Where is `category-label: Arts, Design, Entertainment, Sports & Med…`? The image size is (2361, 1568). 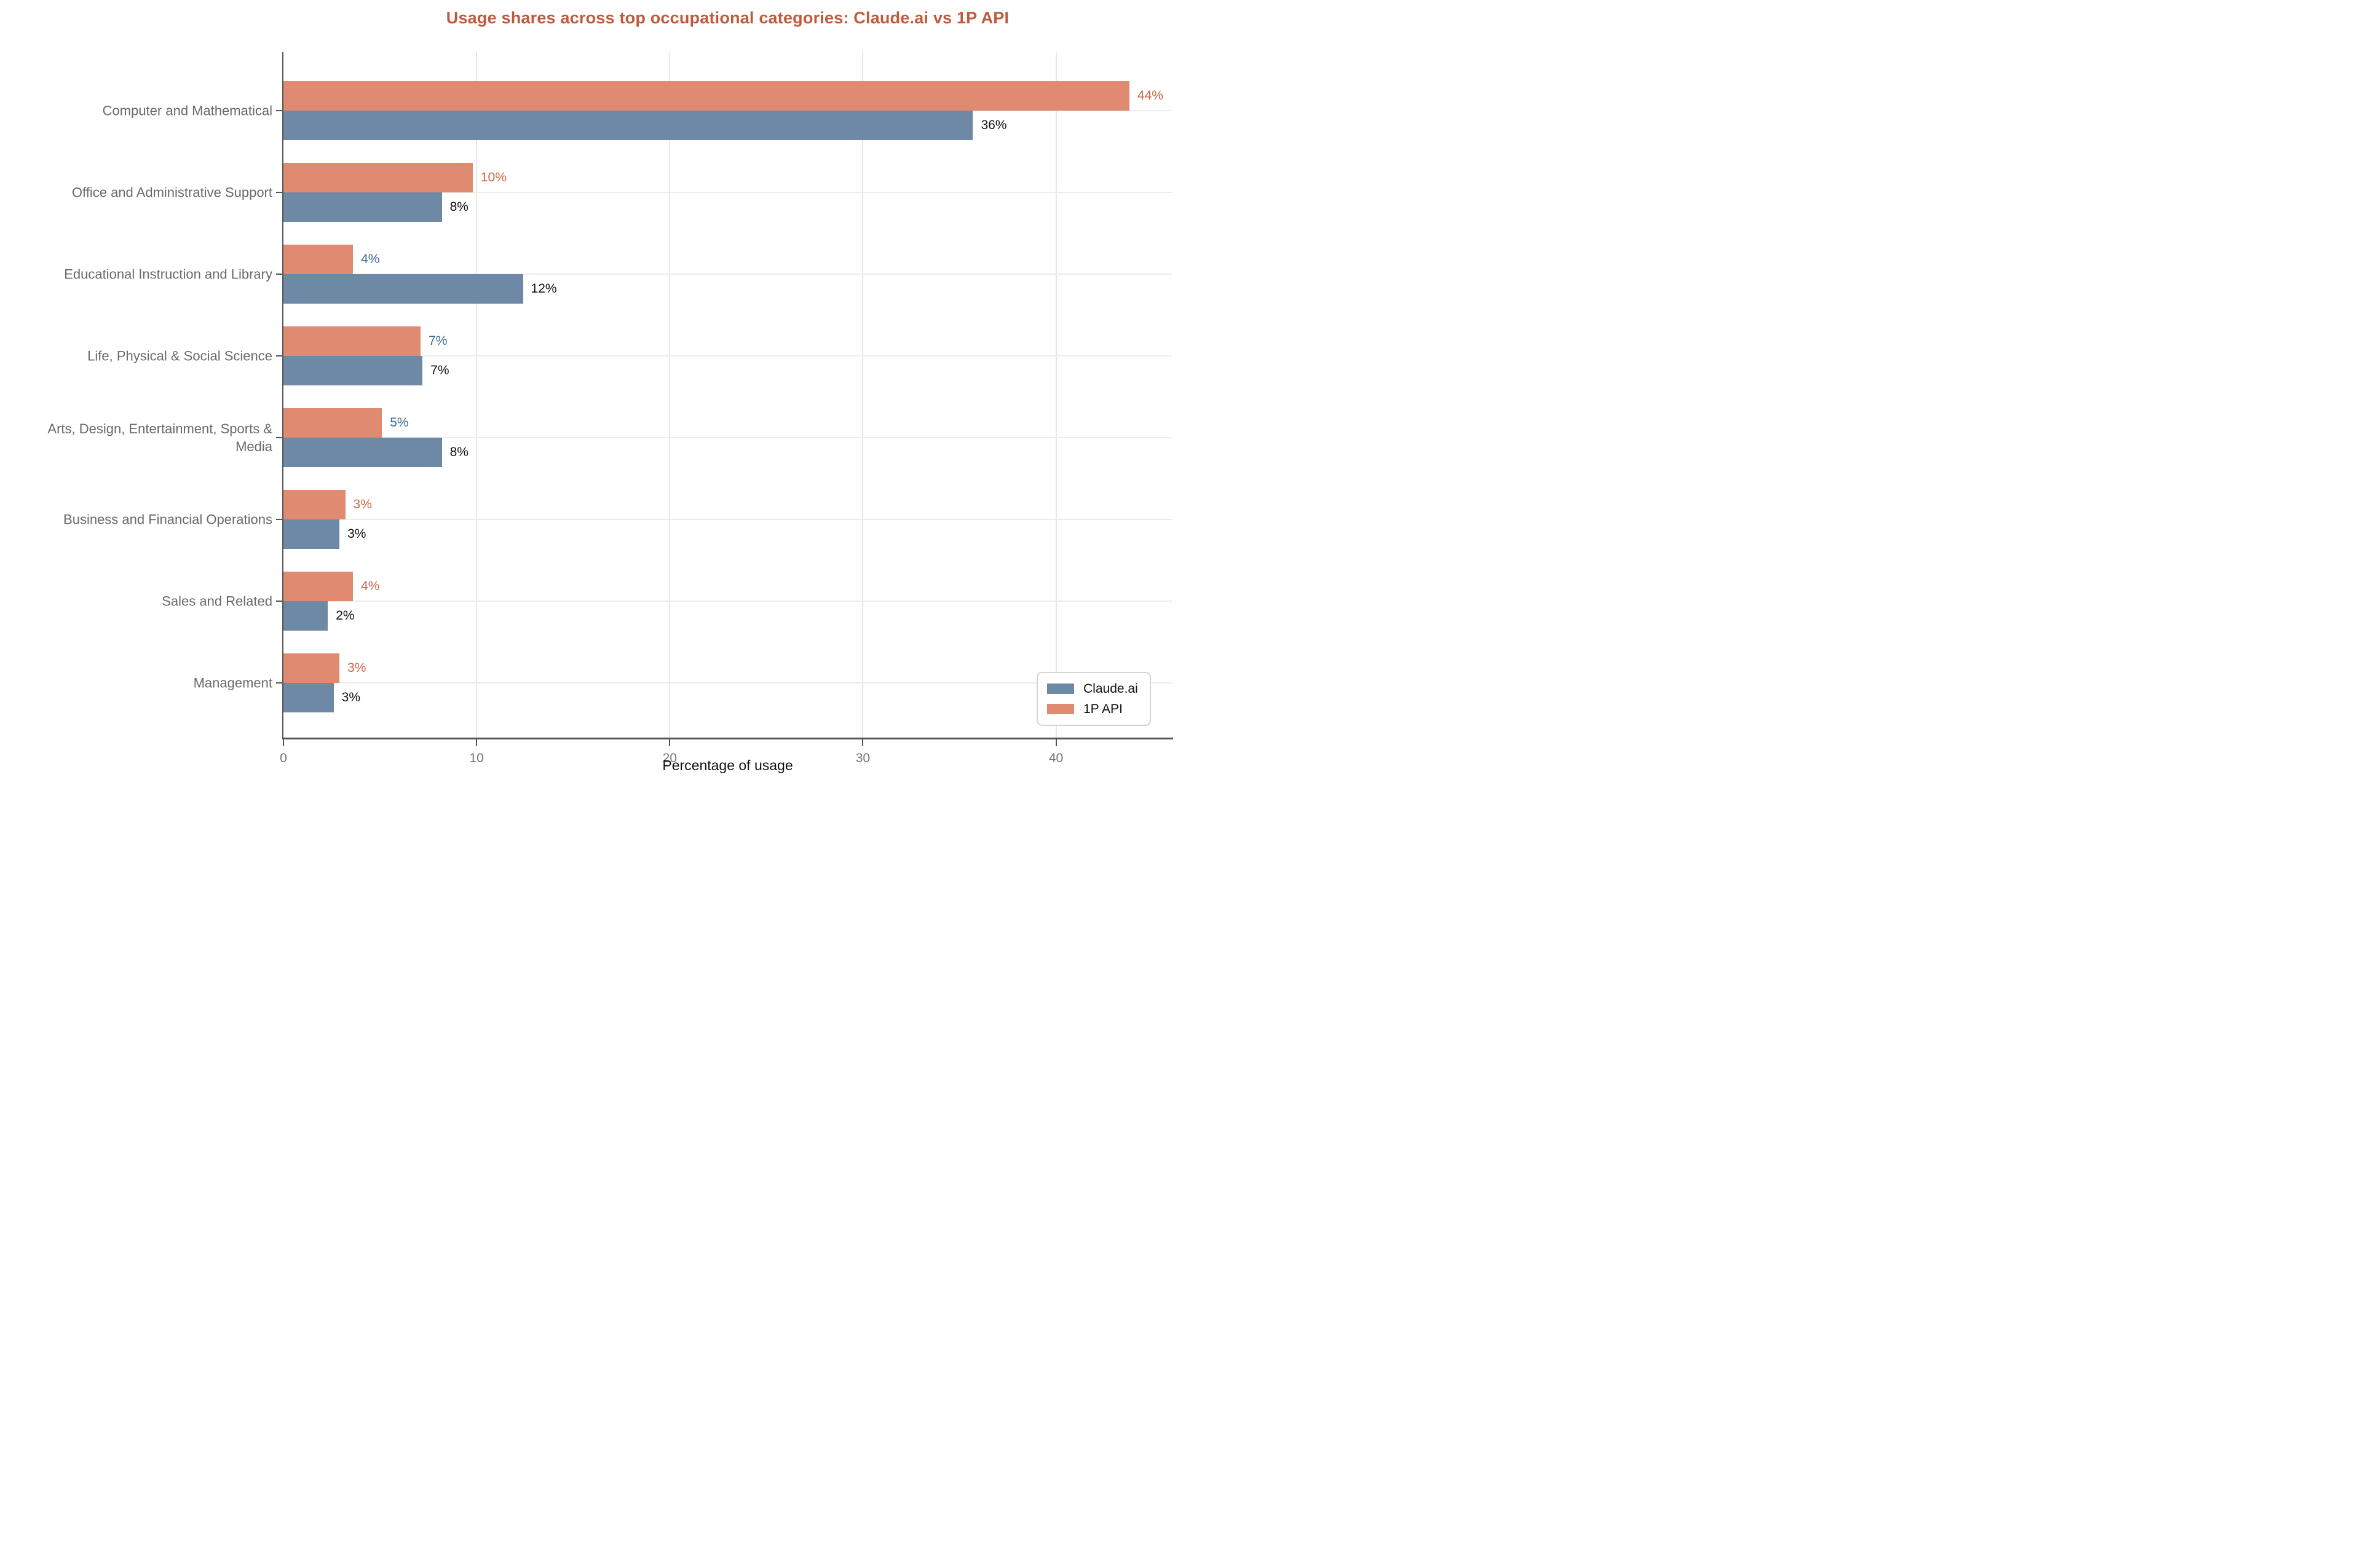 category-label: Arts, Design, Entertainment, Sports & Med… is located at coordinates (160, 438).